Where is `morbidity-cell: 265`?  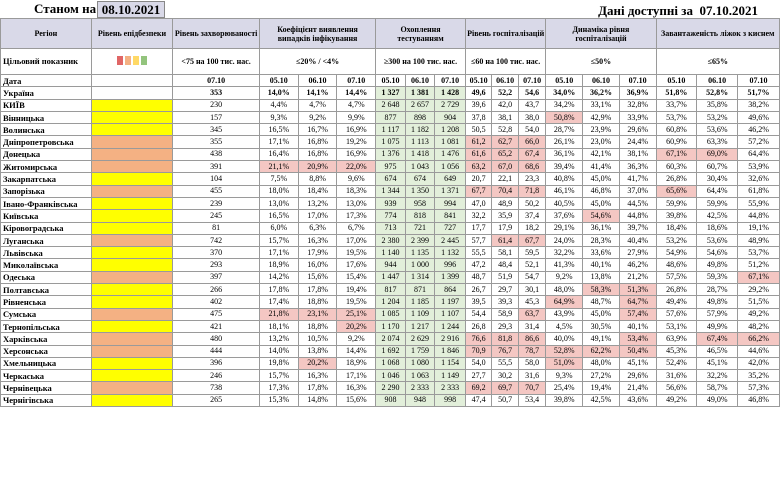 morbidity-cell: 265 is located at coordinates (216, 400).